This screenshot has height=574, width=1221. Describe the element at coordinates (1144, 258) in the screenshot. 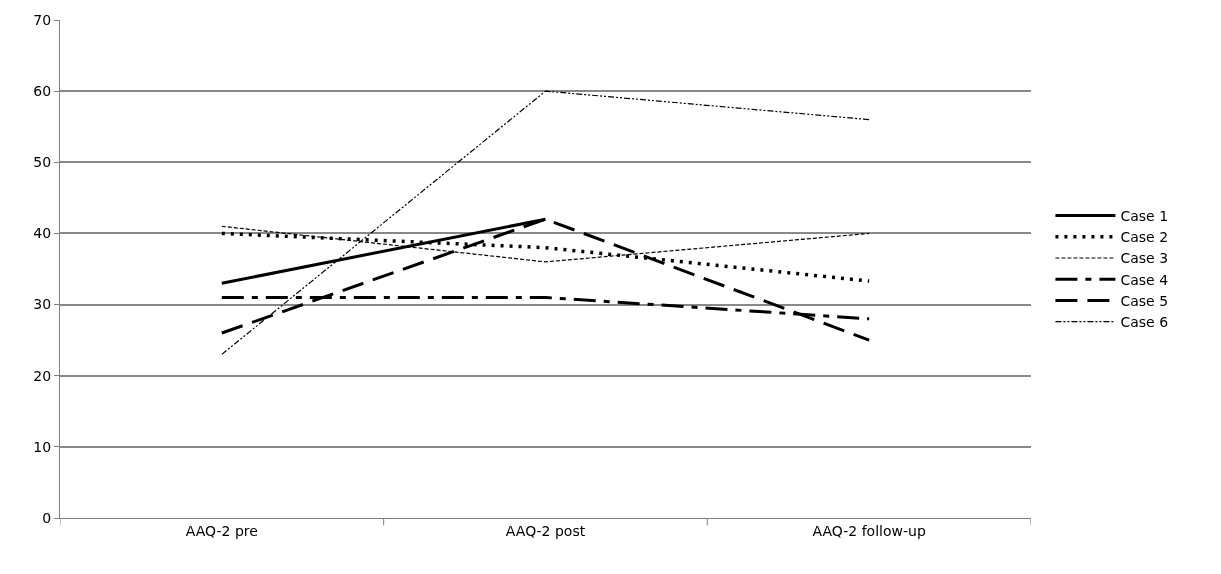

I see `legend-label: Case 3` at that location.